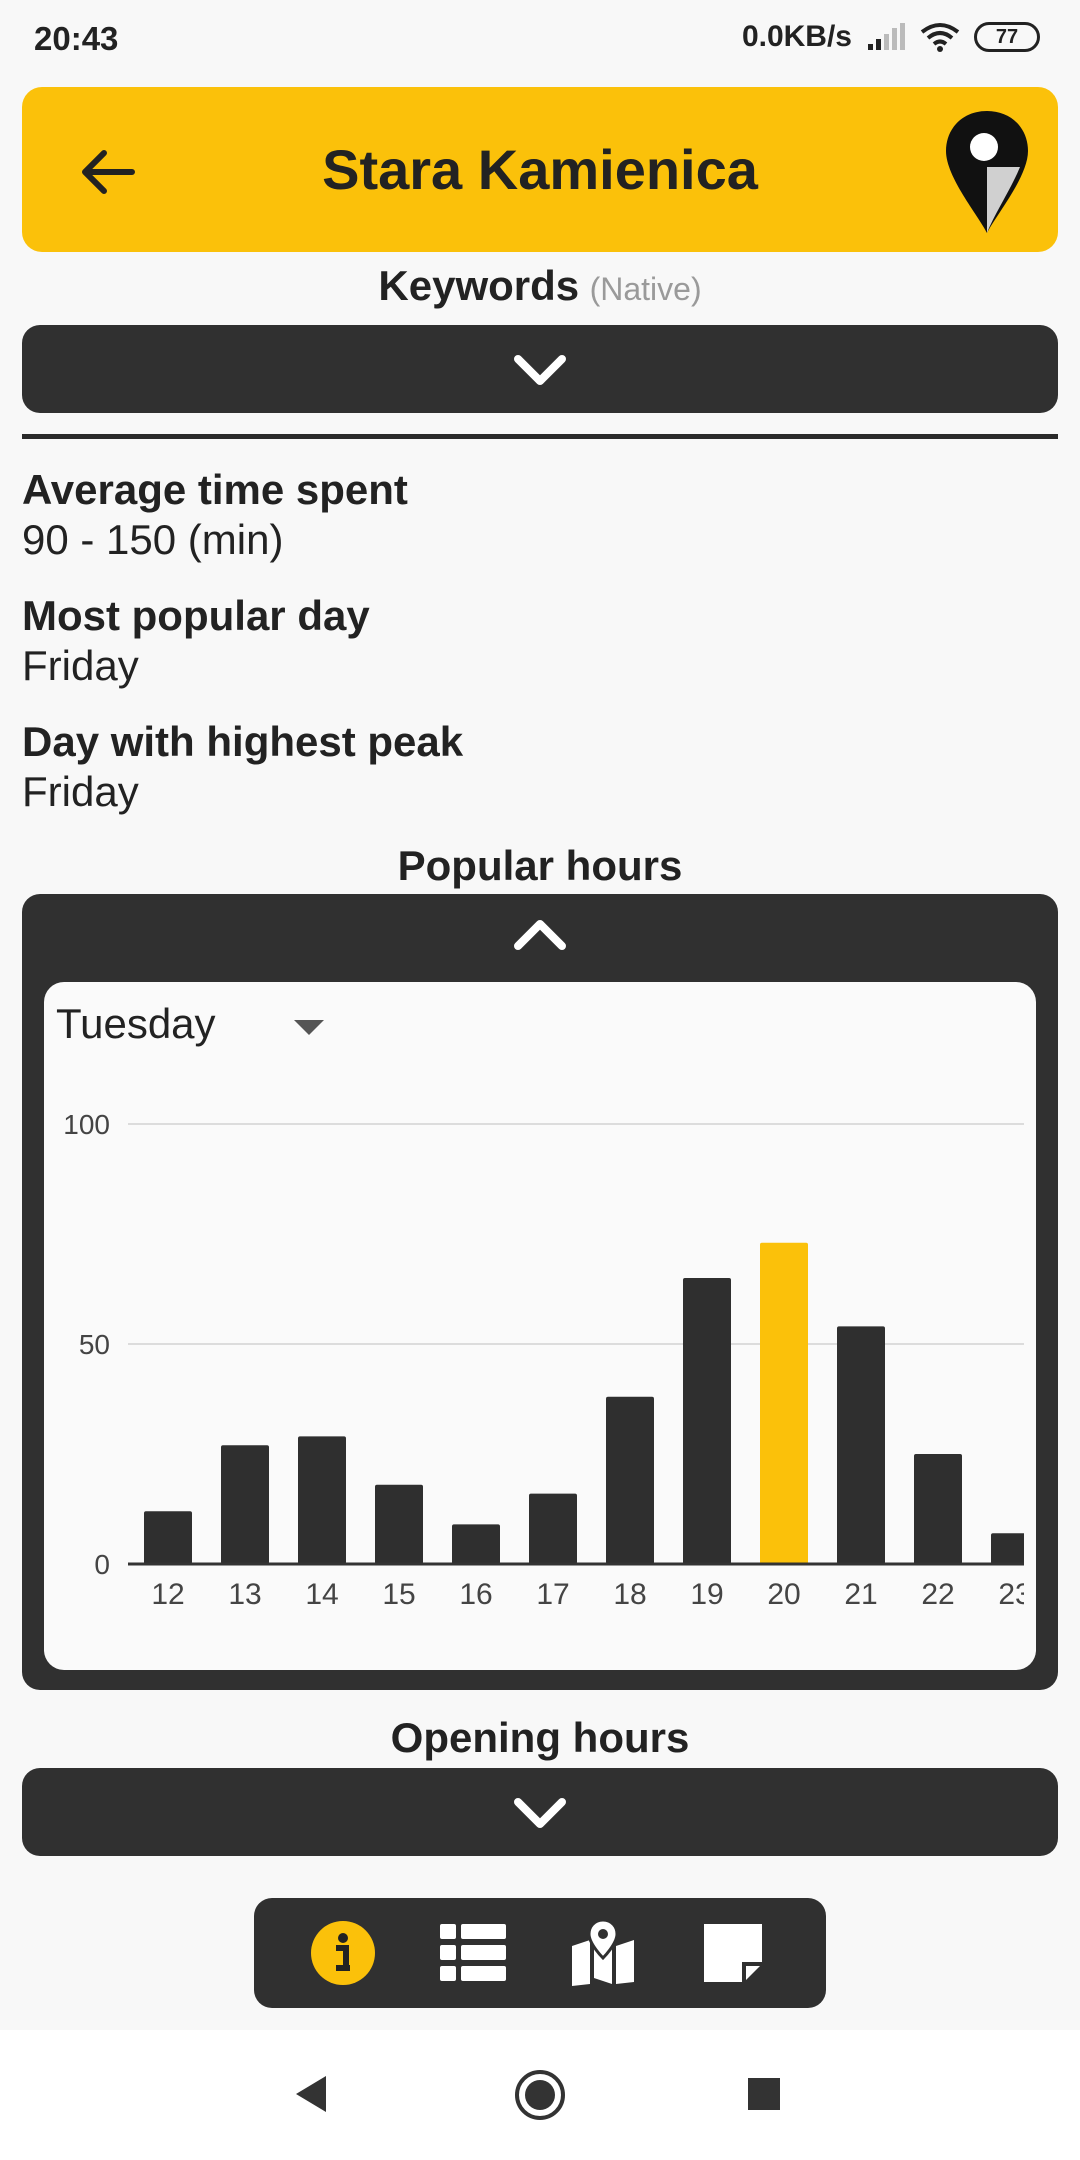 The height and width of the screenshot is (2160, 1080). What do you see at coordinates (94, 1344) in the screenshot?
I see `y-tick-label: 50` at bounding box center [94, 1344].